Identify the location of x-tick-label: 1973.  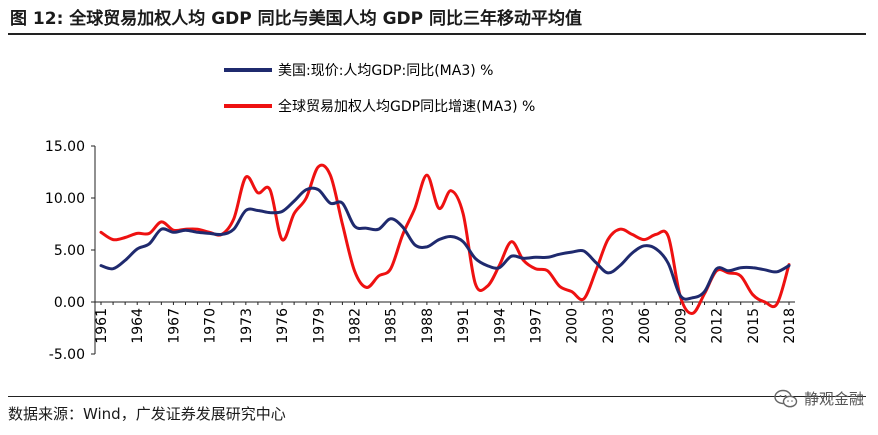
(247, 326).